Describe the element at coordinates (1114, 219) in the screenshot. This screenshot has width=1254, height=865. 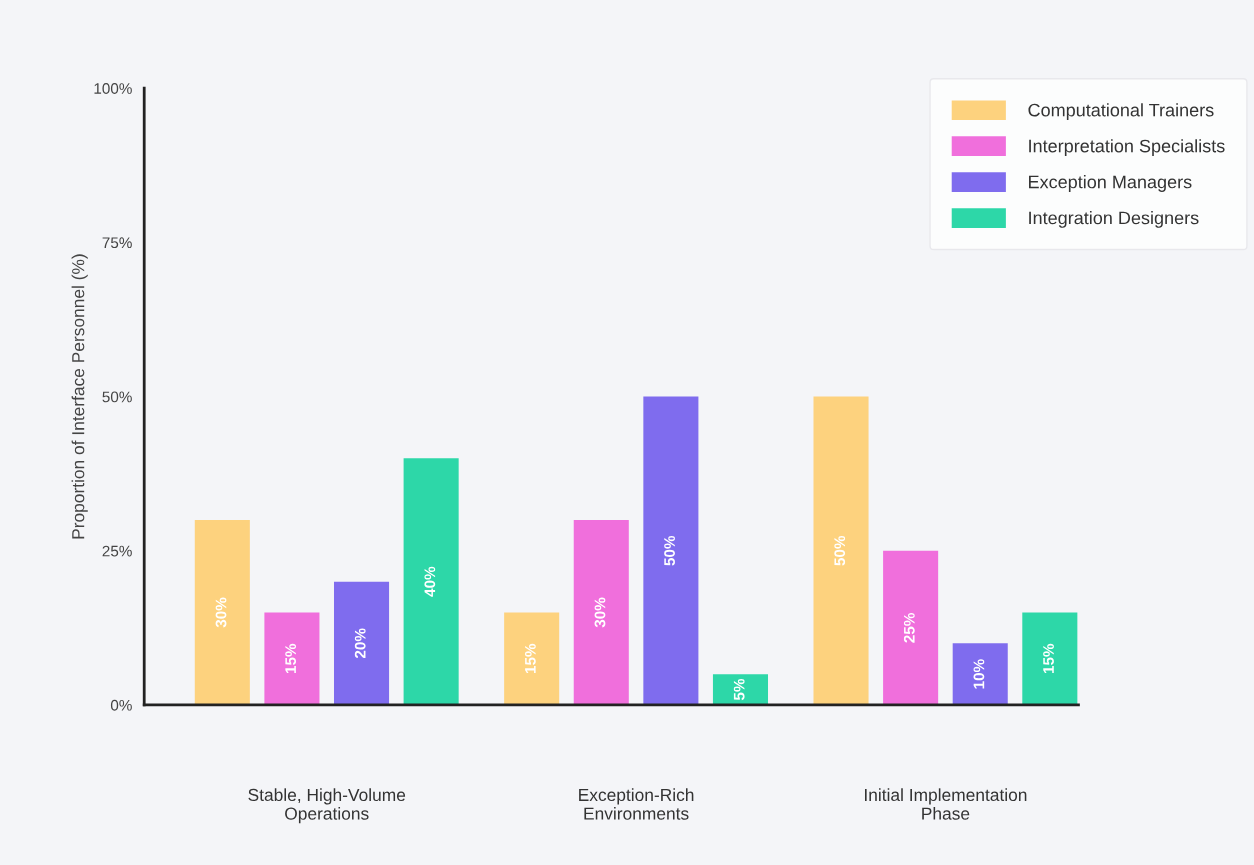
I see `legend-label: Integration Designers` at that location.